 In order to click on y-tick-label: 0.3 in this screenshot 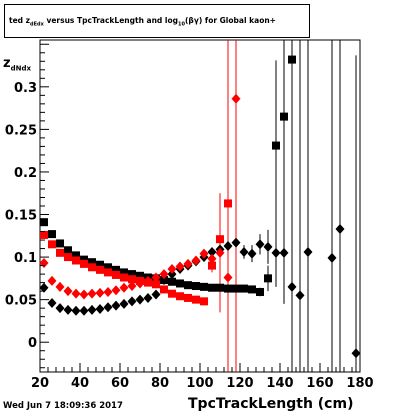, I will do `click(25, 88)`.